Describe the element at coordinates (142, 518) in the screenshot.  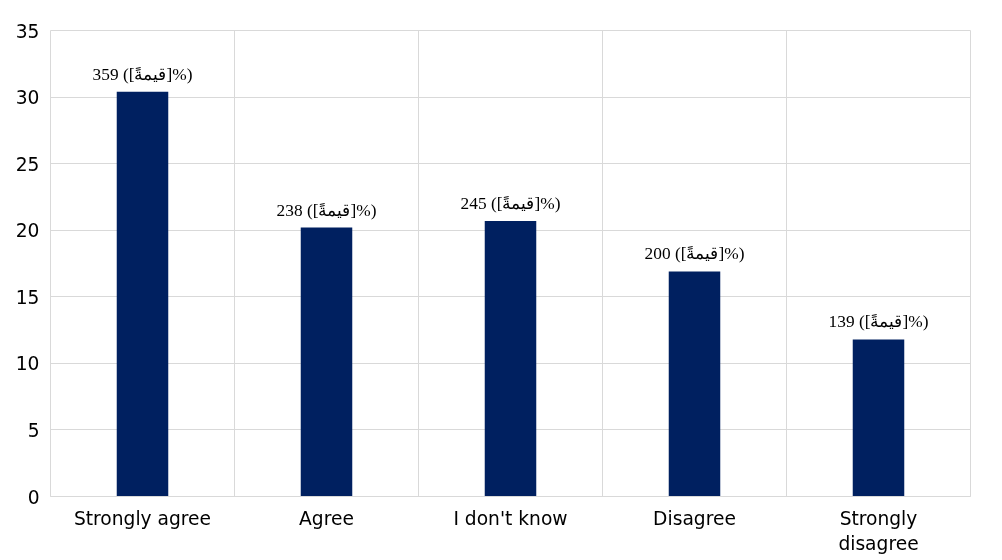
I see `x-tick-label: Strongly agree` at that location.